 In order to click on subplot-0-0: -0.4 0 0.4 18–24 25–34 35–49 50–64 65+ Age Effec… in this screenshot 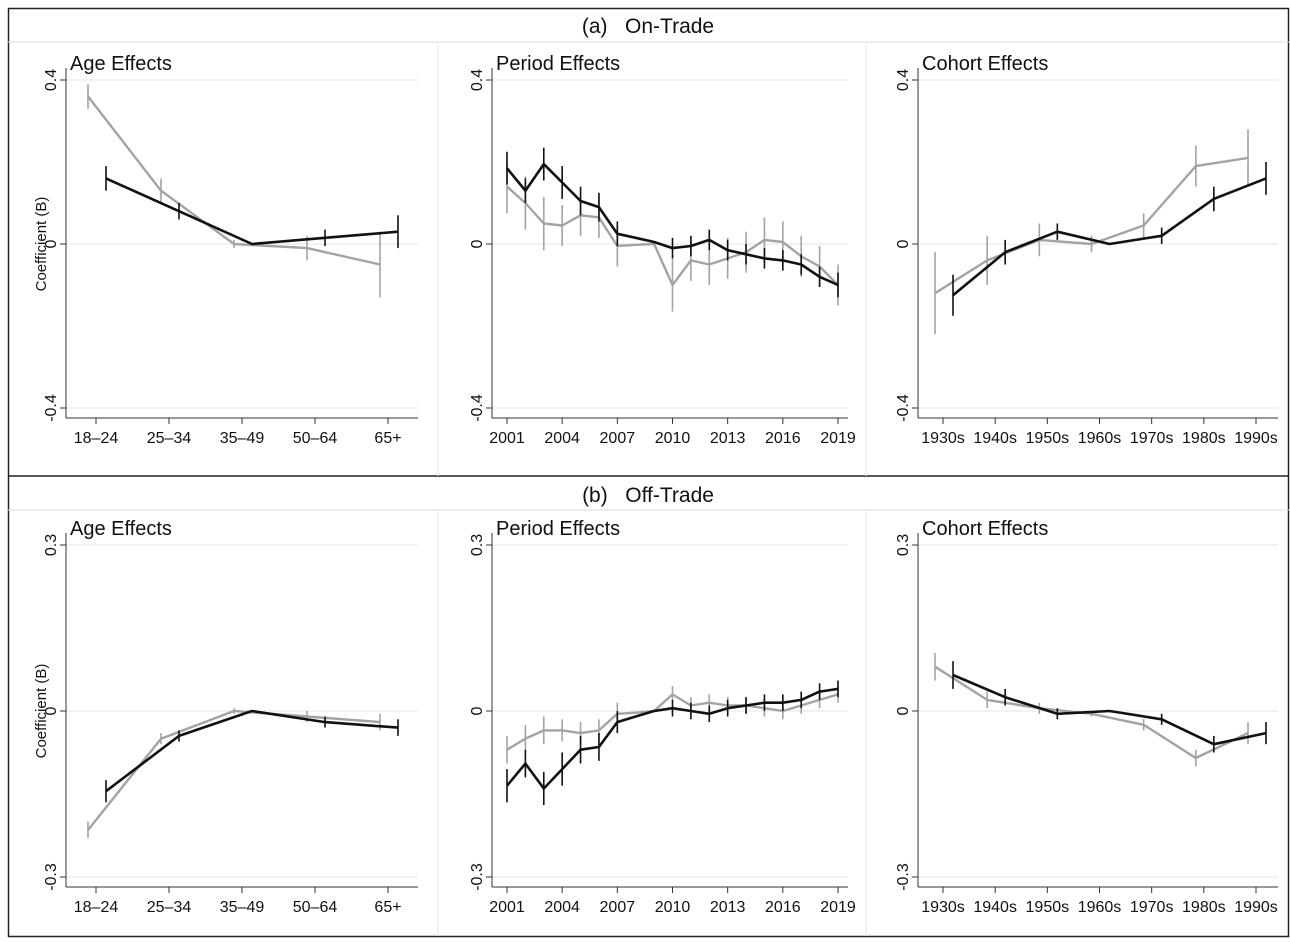, I will do `click(225, 250)`.